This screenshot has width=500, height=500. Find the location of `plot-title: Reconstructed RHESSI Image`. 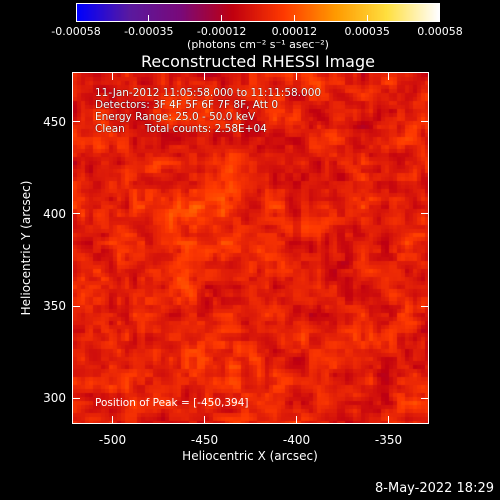

plot-title: Reconstructed RHESSI Image is located at coordinates (258, 61).